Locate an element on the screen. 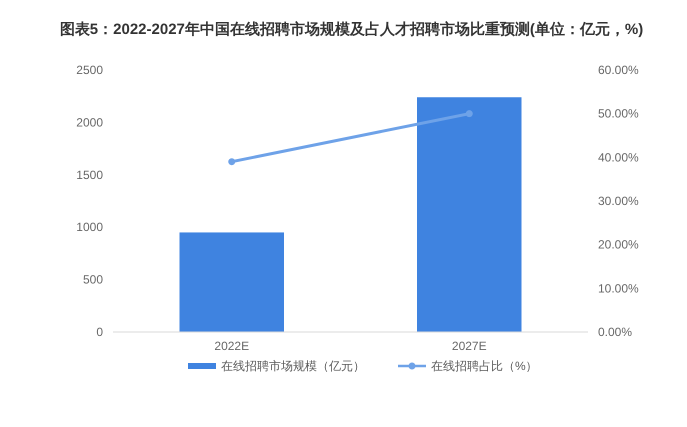 This screenshot has height=427, width=687. y2-tick-label: 40.00% is located at coordinates (619, 157).